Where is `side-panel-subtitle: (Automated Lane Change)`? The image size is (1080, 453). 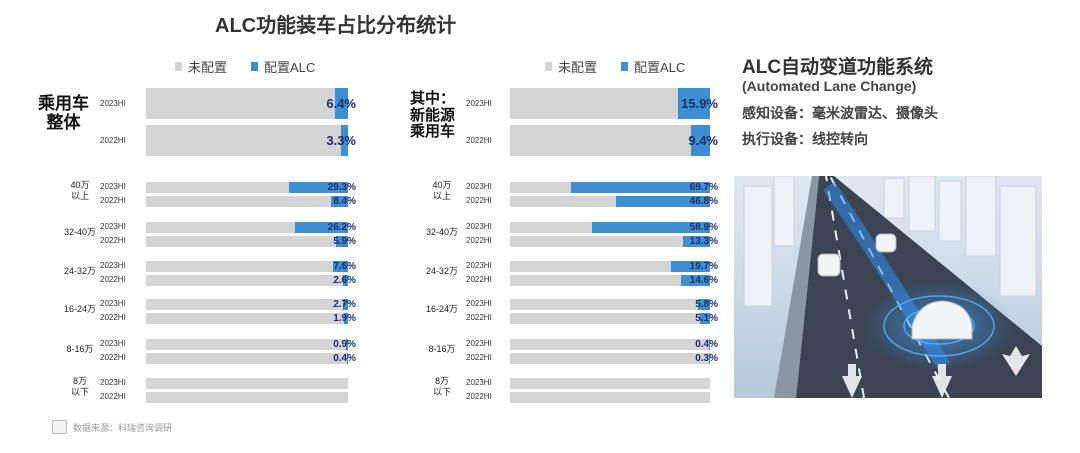 side-panel-subtitle: (Automated Lane Change) is located at coordinates (829, 86).